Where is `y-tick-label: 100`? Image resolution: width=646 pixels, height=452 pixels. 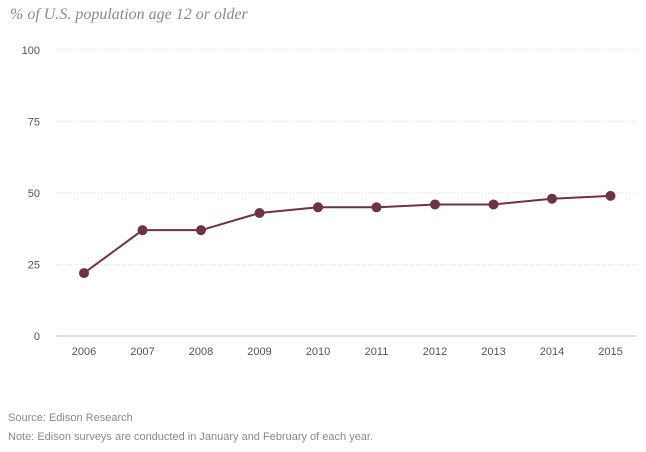 y-tick-label: 100 is located at coordinates (31, 51).